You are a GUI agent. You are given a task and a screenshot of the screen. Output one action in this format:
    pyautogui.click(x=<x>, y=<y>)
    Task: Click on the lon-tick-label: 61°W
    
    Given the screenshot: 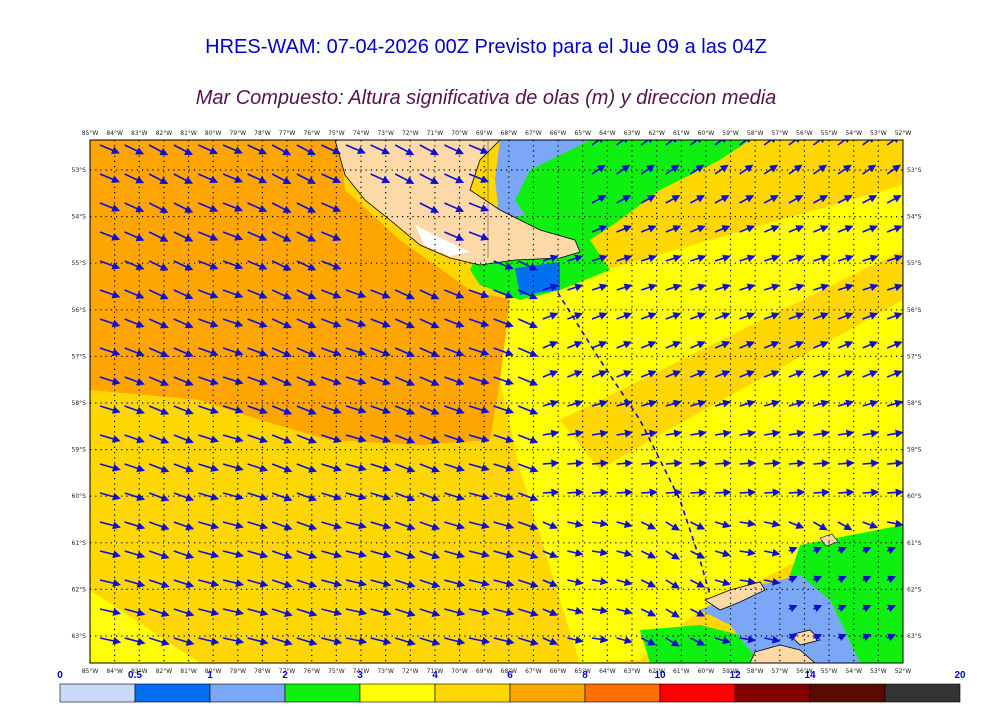 What is the action you would take?
    pyautogui.click(x=681, y=671)
    